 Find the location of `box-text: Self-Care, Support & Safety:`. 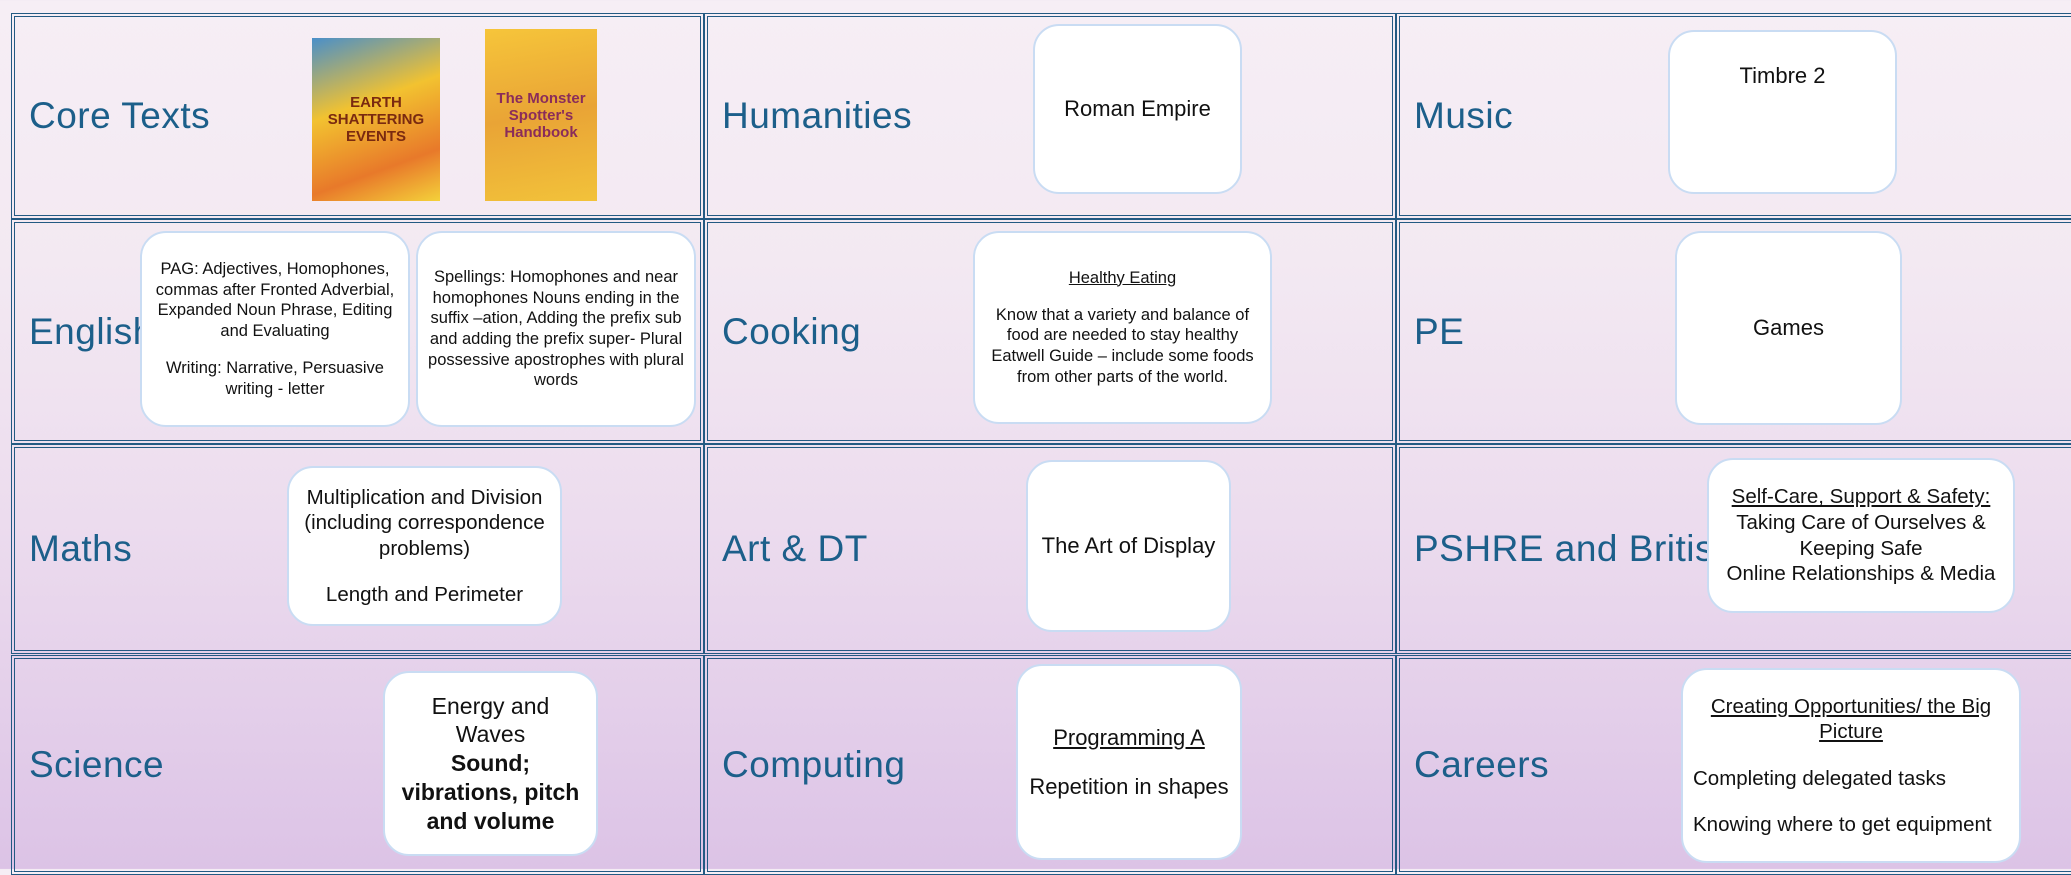

box-text: Self-Care, Support & Safety: is located at coordinates (1861, 497).